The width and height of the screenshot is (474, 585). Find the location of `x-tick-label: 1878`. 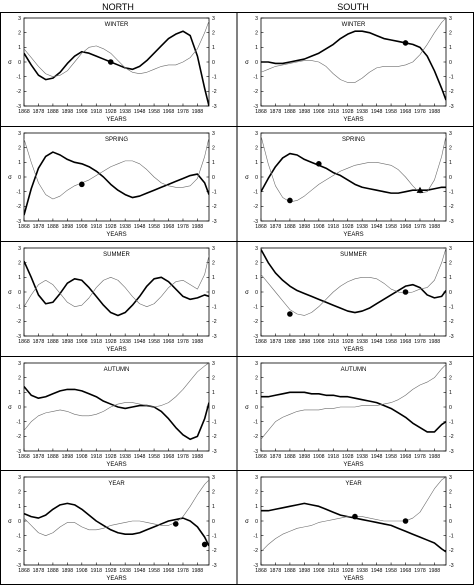

x-tick-label: 1878 is located at coordinates (276, 227).